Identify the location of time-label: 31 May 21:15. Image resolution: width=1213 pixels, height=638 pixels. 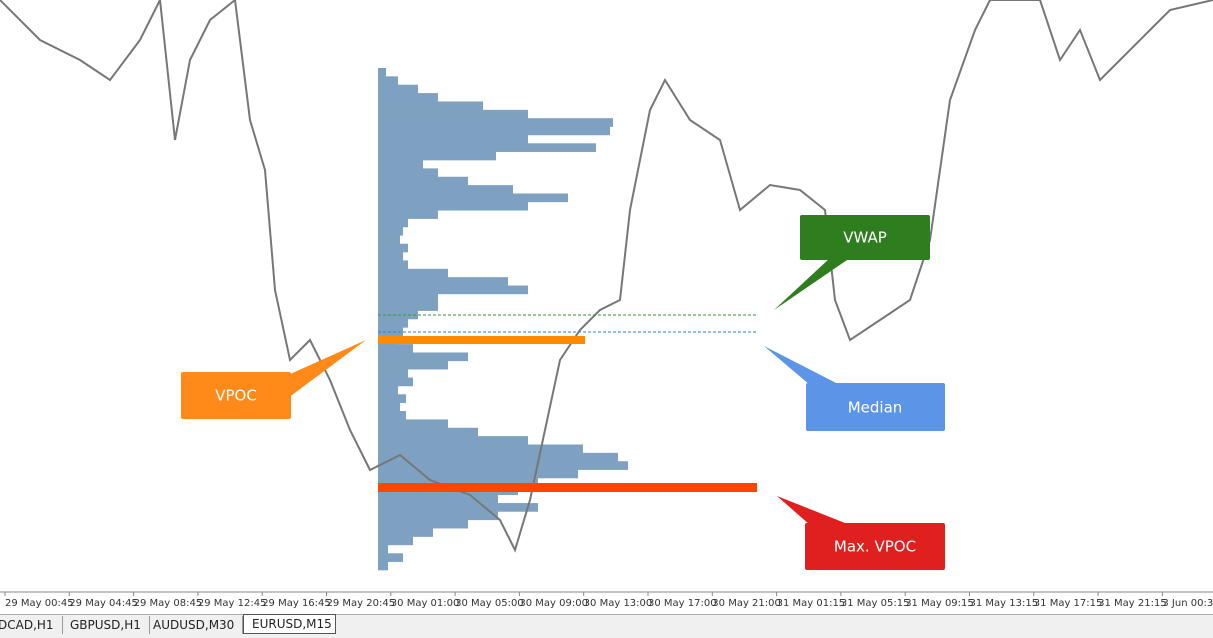
(1132, 603).